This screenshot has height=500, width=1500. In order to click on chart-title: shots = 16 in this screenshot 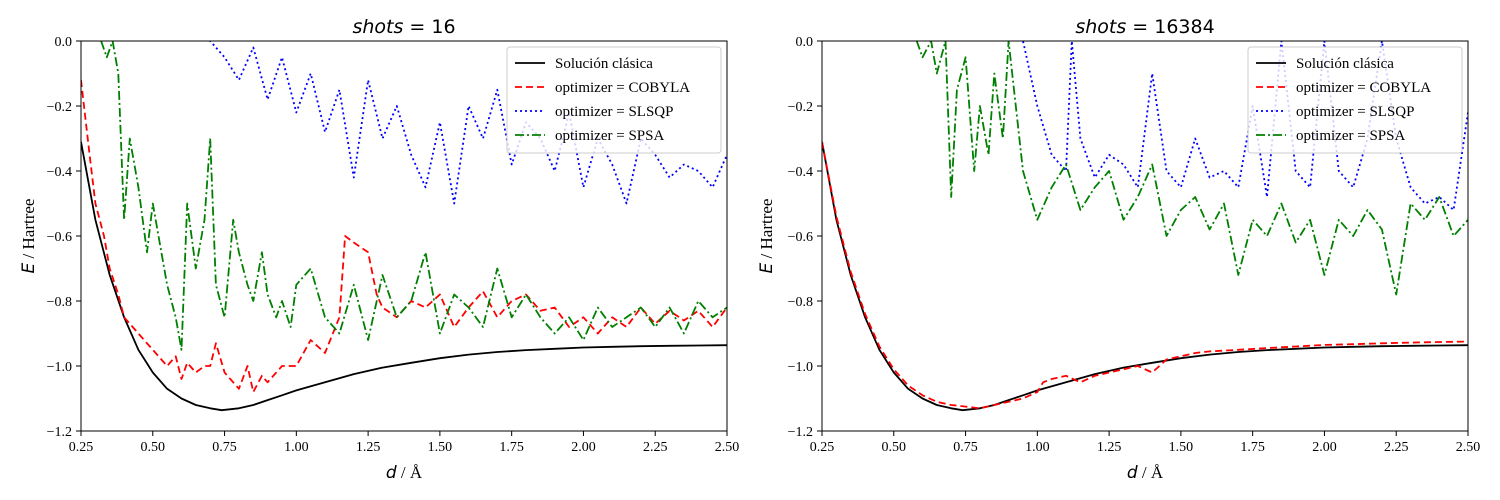, I will do `click(403, 27)`.